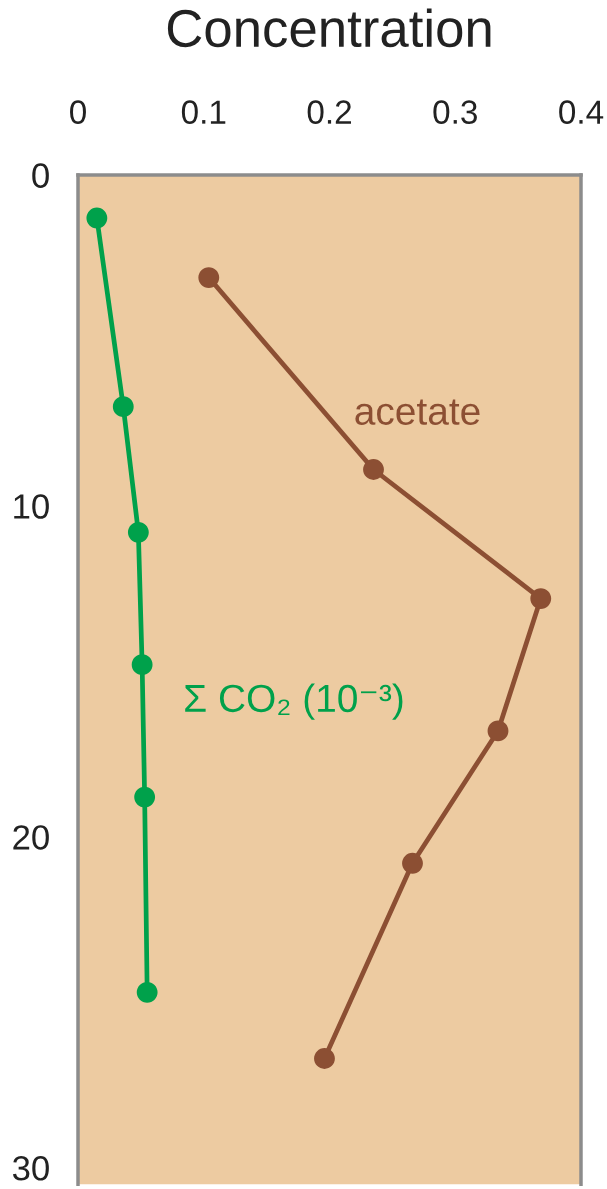 The height and width of the screenshot is (1189, 607). Describe the element at coordinates (78, 112) in the screenshot. I see `x-tick-label: 0` at that location.